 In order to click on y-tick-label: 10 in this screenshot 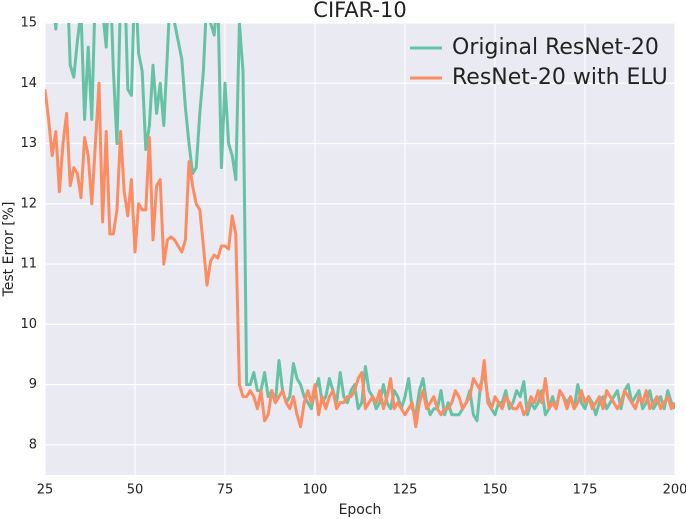, I will do `click(28, 324)`.